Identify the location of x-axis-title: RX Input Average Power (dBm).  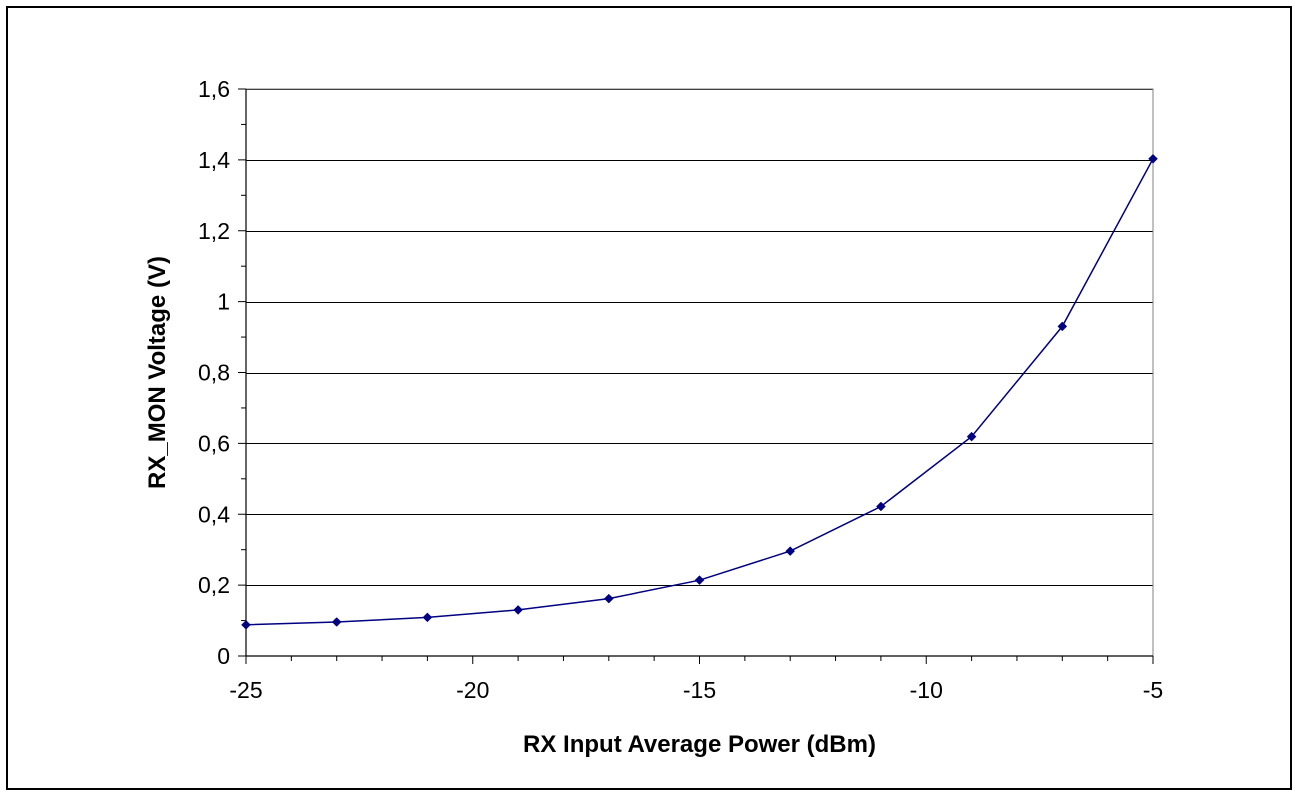
(699, 744).